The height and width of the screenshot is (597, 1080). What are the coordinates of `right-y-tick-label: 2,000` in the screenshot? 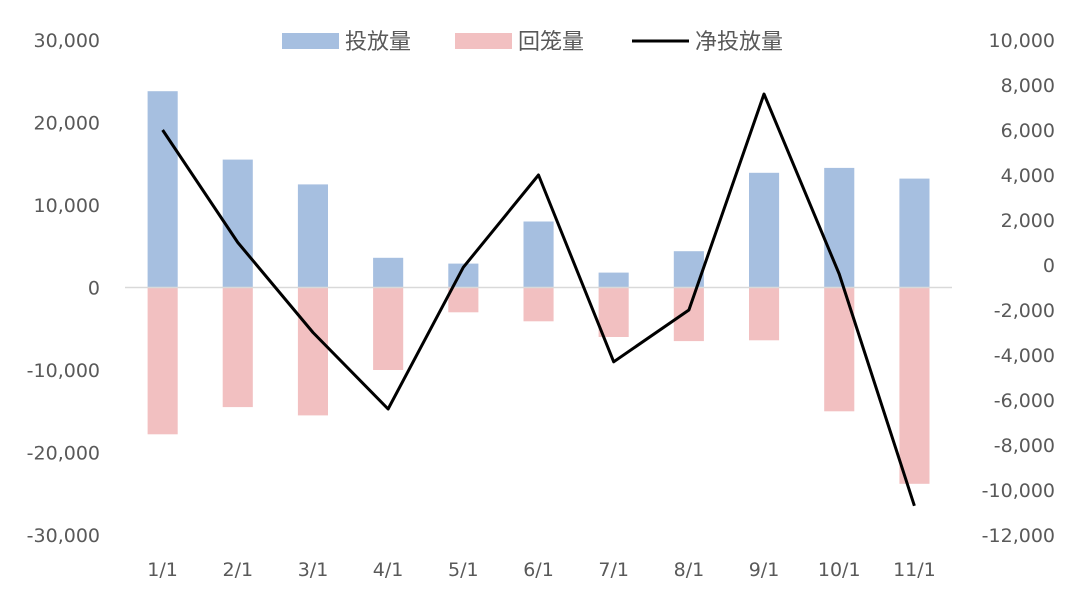 It's located at (1028, 221).